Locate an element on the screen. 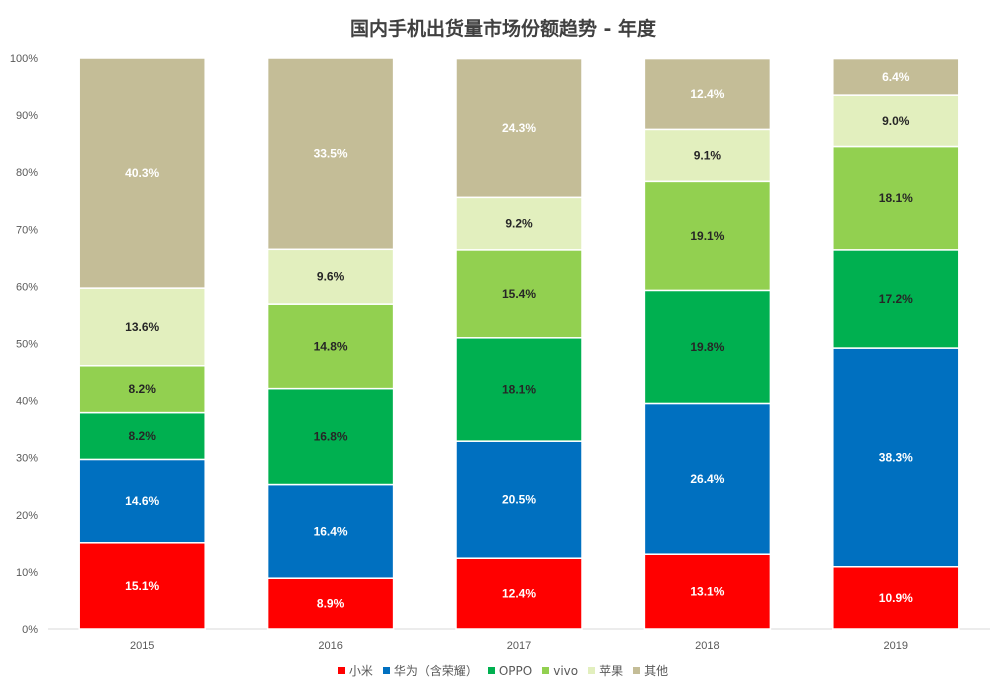  legend-item: vivo is located at coordinates (560, 670).